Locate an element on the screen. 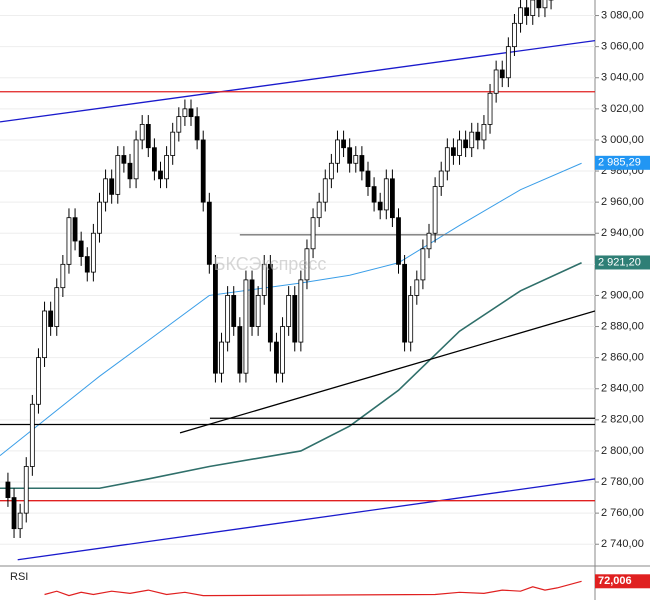 This screenshot has width=650, height=600. rsi-line is located at coordinates (313, 588).